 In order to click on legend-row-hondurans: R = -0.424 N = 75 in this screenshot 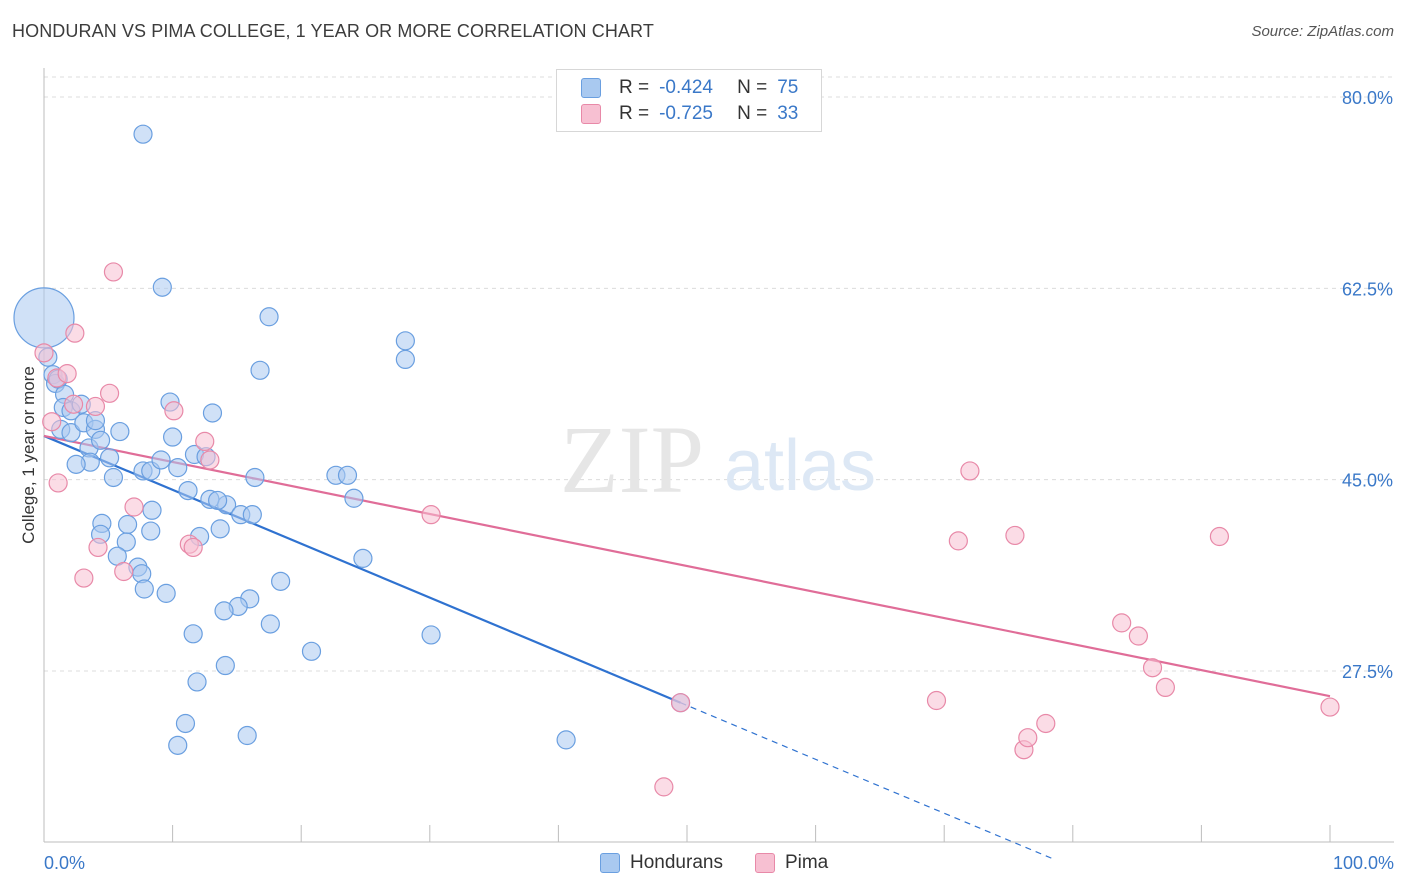, I will do `click(689, 88)`.